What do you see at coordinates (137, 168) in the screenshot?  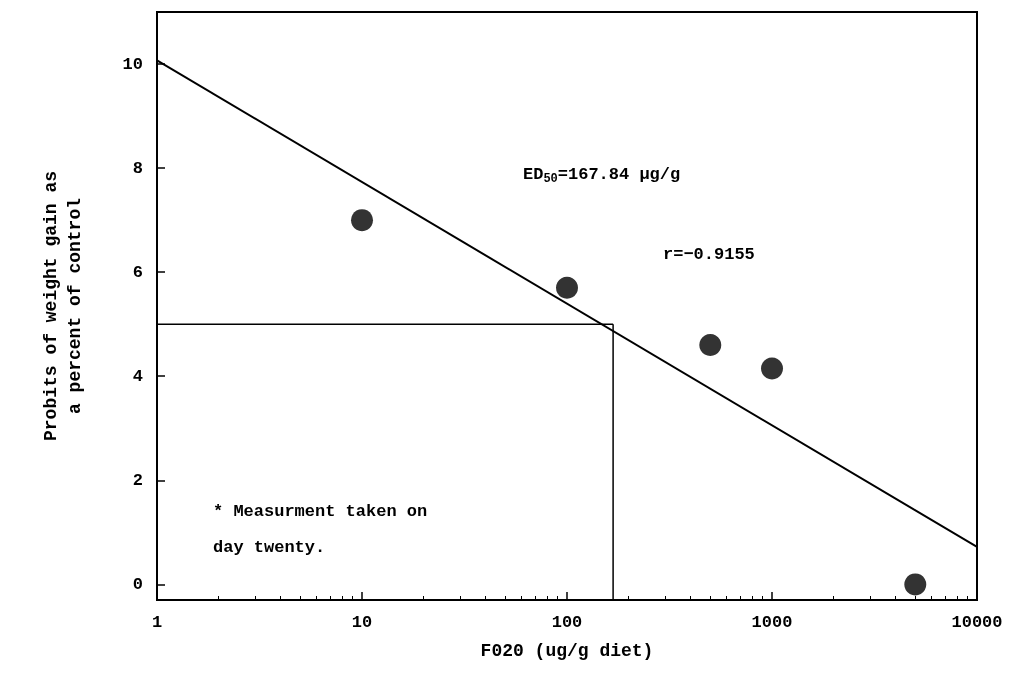 I see `y-tick-label: 8` at bounding box center [137, 168].